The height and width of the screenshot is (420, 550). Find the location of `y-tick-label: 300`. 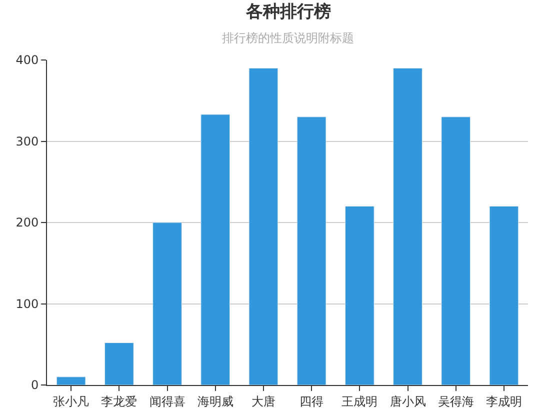

y-tick-label: 300 is located at coordinates (27, 141).